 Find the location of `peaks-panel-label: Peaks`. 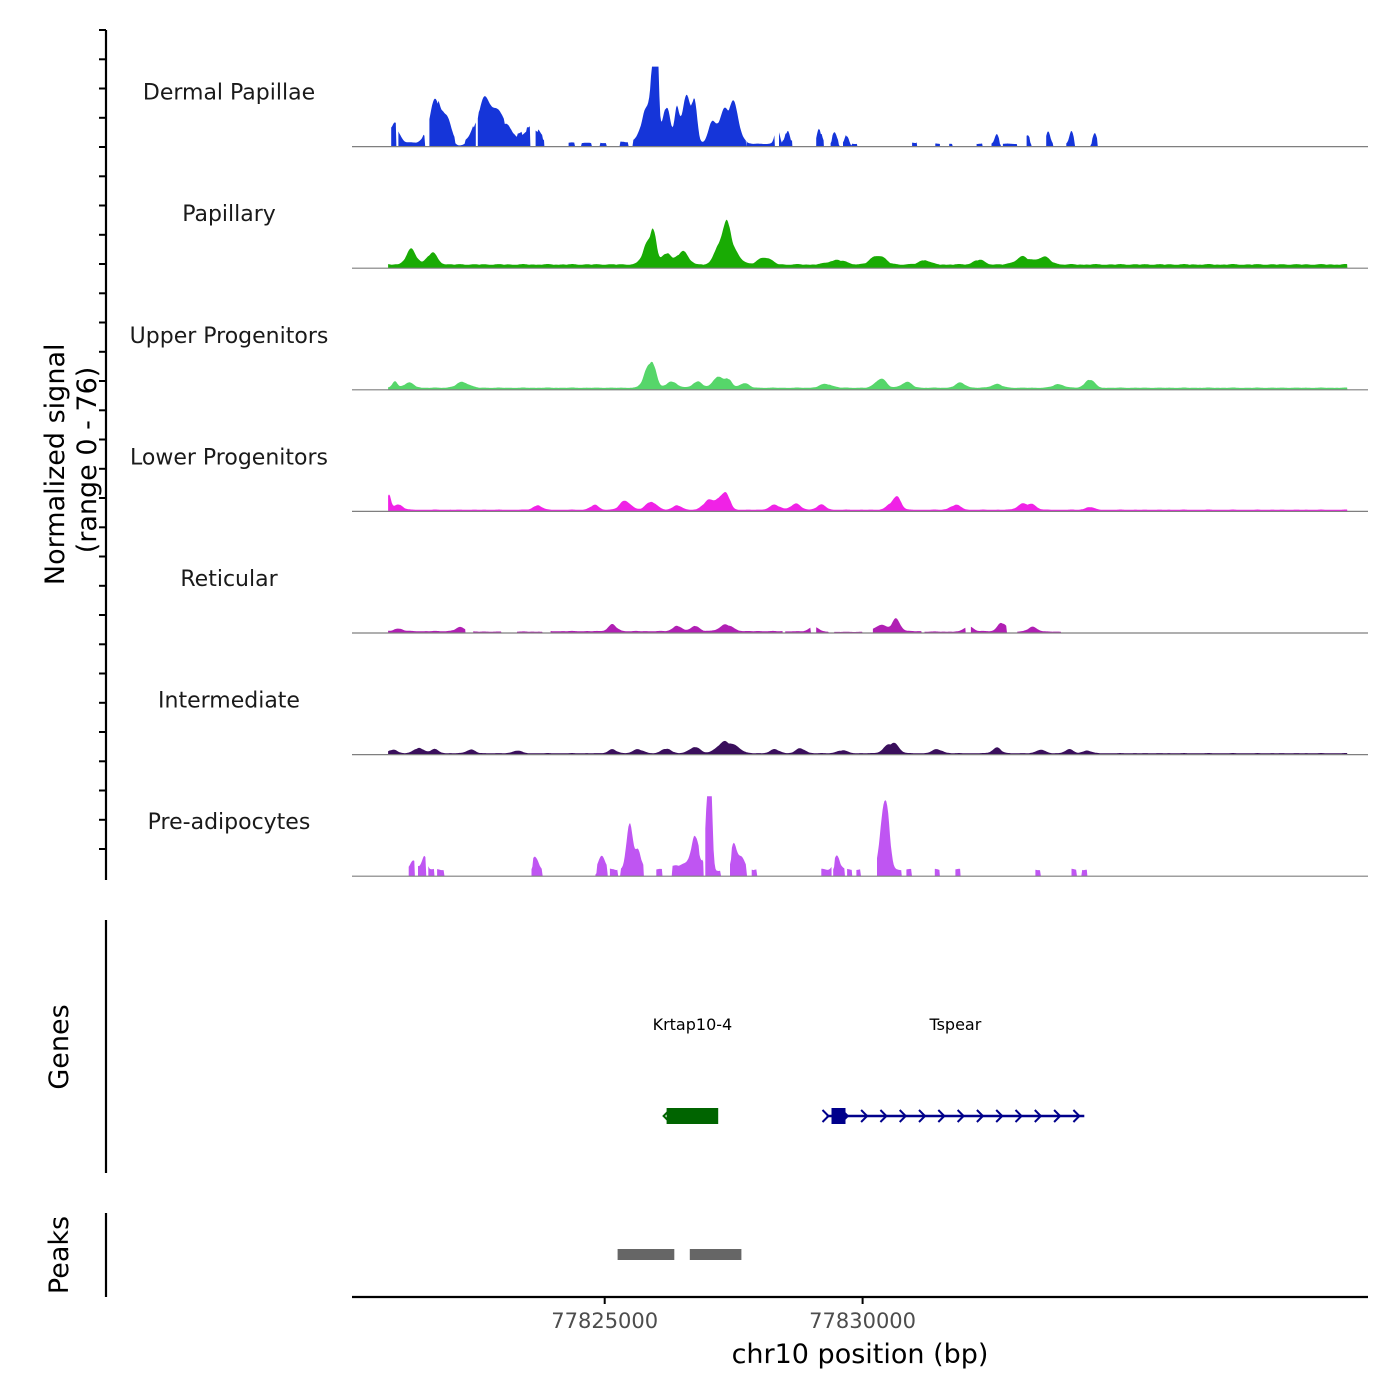

peaks-panel-label: Peaks is located at coordinates (59, 1255).